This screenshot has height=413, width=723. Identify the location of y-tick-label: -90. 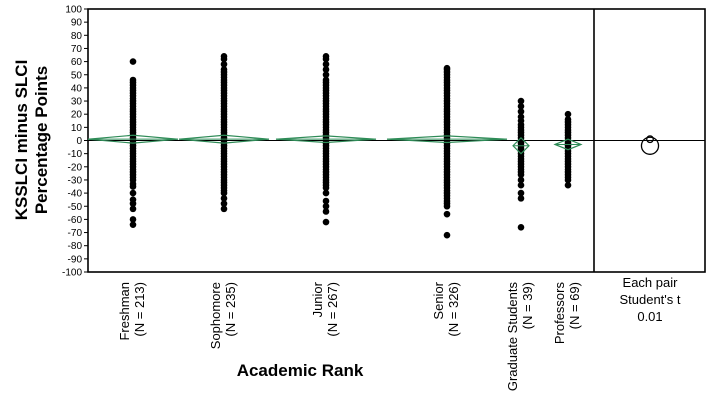
(75, 259).